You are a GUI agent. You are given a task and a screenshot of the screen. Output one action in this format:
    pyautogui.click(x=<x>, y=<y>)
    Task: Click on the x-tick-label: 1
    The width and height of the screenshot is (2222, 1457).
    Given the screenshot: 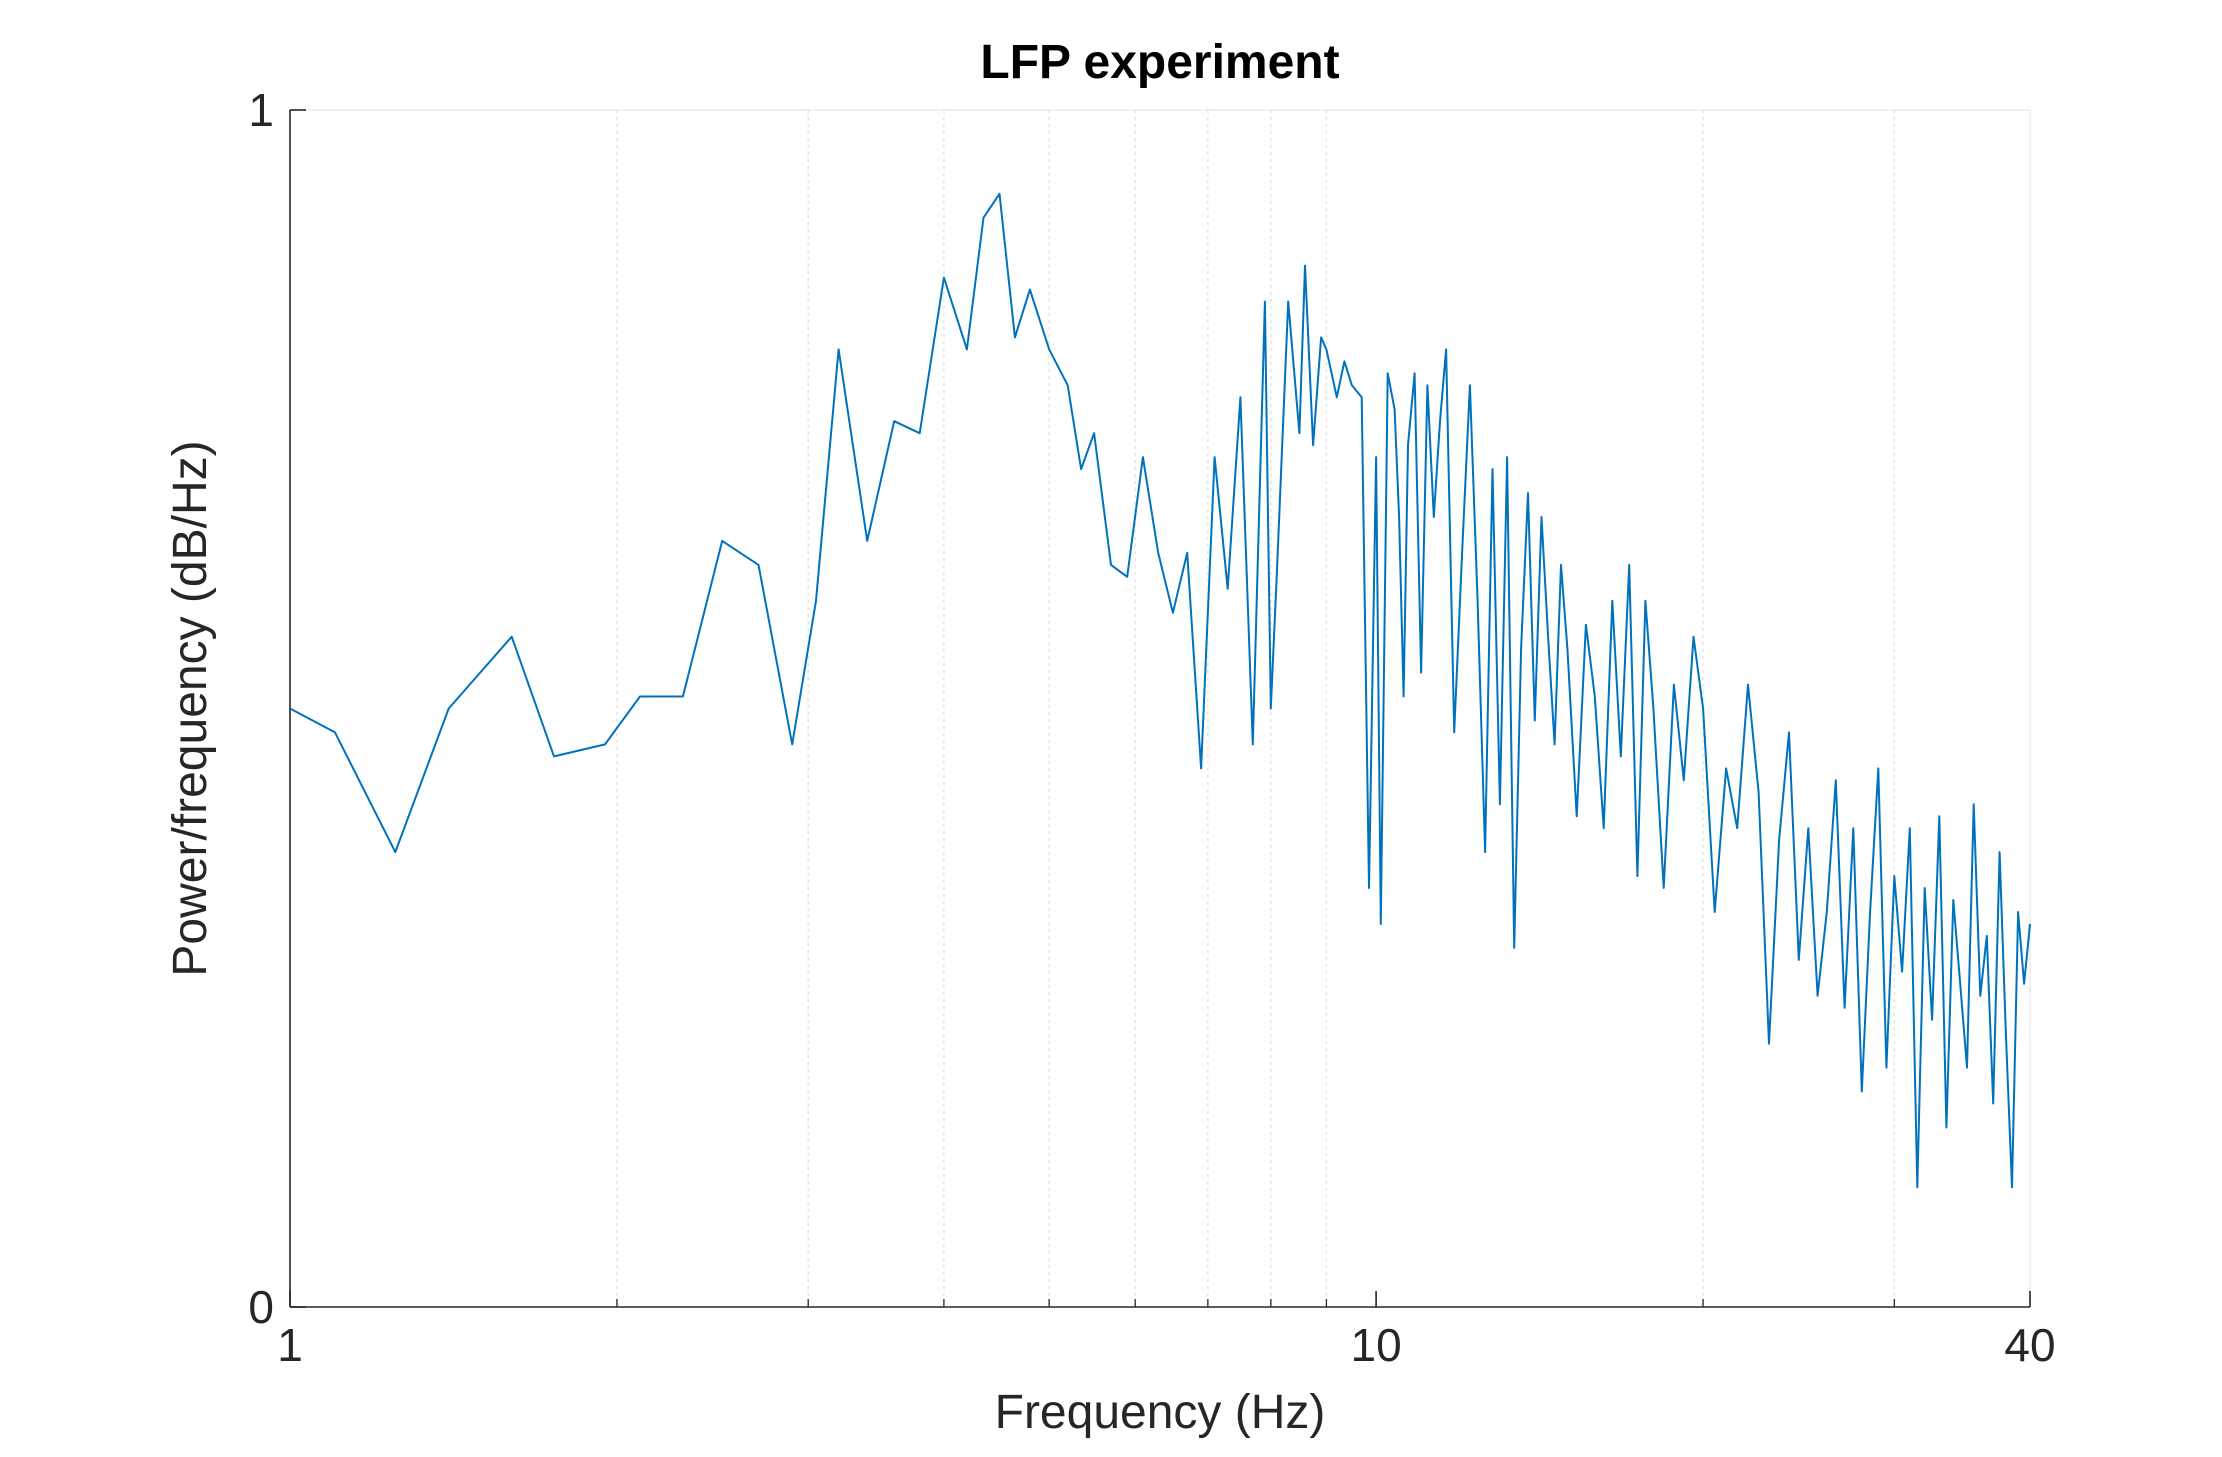 What is the action you would take?
    pyautogui.click(x=290, y=1345)
    